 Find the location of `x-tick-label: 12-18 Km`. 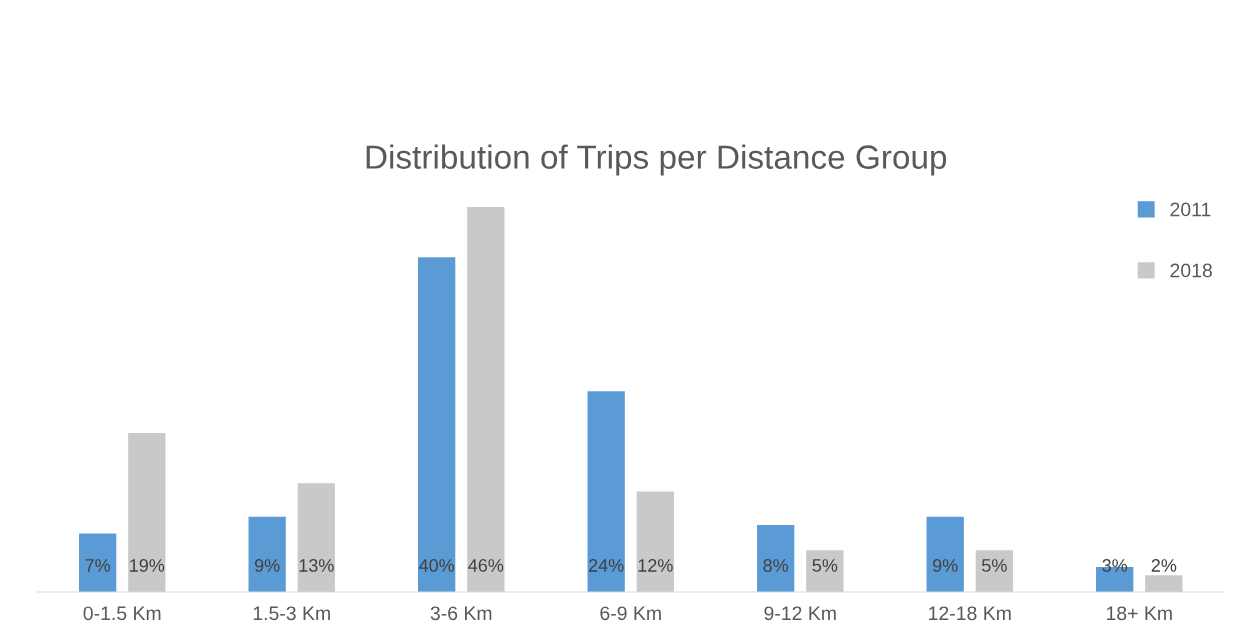

x-tick-label: 12-18 Km is located at coordinates (970, 613).